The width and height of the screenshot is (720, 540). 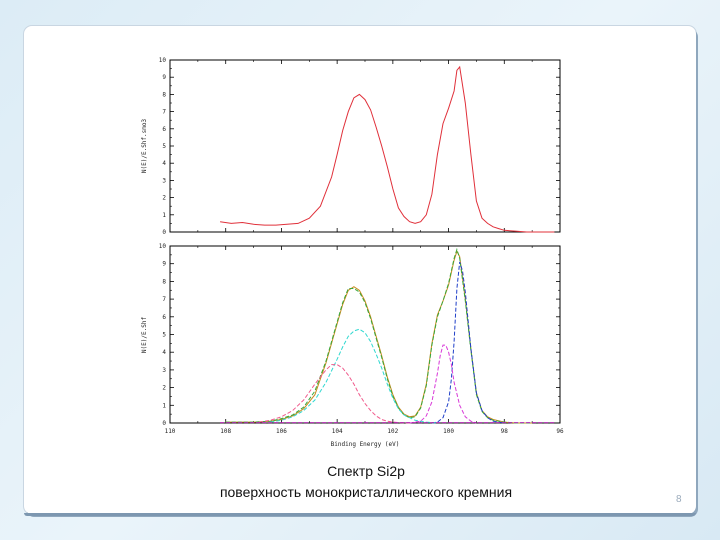 I want to click on x-tick-label: 104, so click(x=337, y=431).